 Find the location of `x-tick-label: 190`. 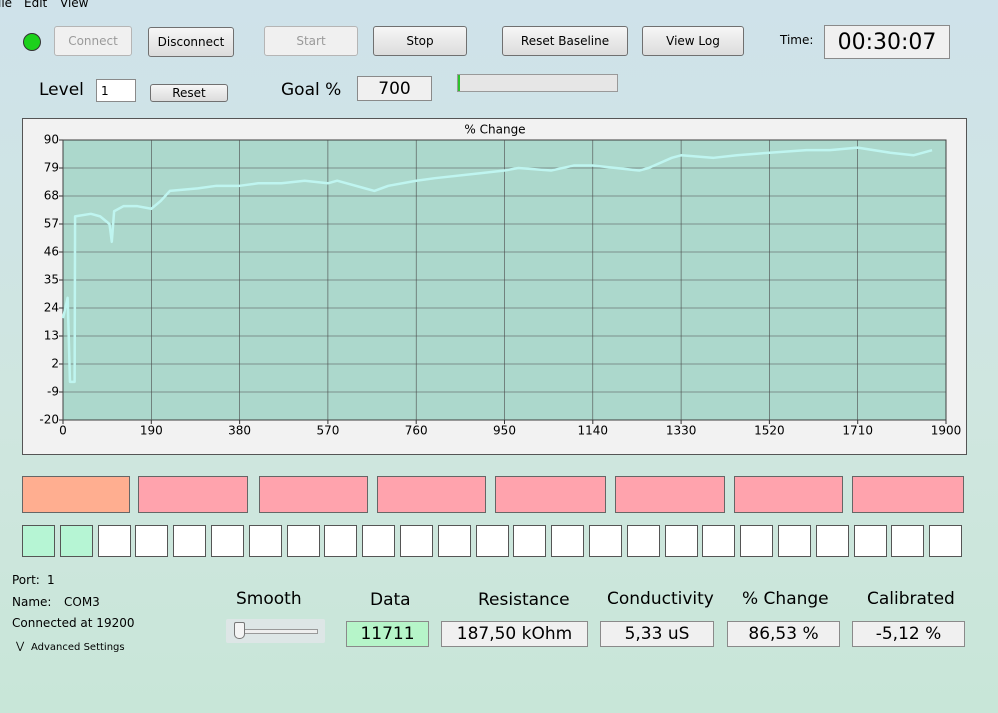

x-tick-label: 190 is located at coordinates (151, 431).